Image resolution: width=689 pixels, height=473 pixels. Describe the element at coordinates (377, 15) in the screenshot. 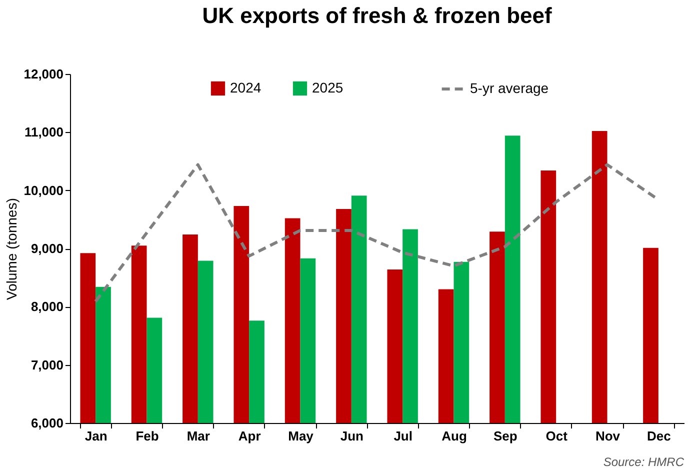

I see `chart-title: UK exports of fresh & frozen beef` at that location.